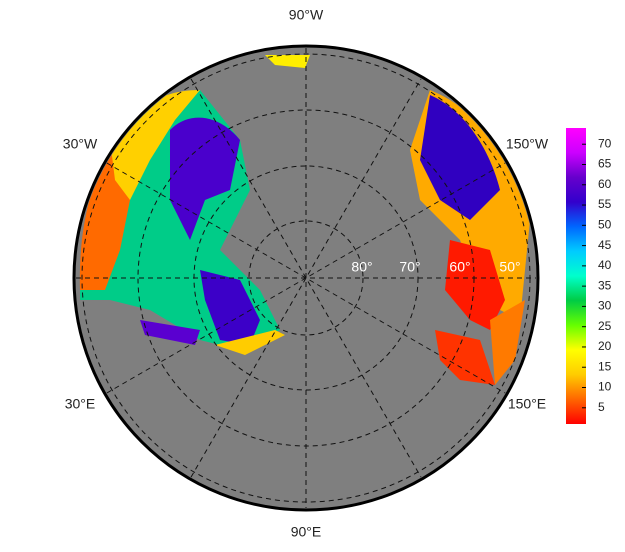 This screenshot has height=552, width=625. What do you see at coordinates (605, 265) in the screenshot?
I see `colorbar-tick-label: 40` at bounding box center [605, 265].